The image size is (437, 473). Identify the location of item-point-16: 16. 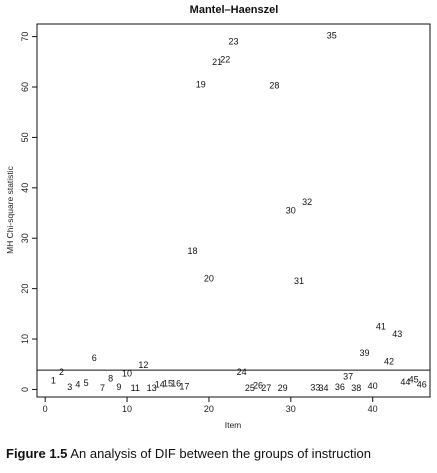
(176, 383).